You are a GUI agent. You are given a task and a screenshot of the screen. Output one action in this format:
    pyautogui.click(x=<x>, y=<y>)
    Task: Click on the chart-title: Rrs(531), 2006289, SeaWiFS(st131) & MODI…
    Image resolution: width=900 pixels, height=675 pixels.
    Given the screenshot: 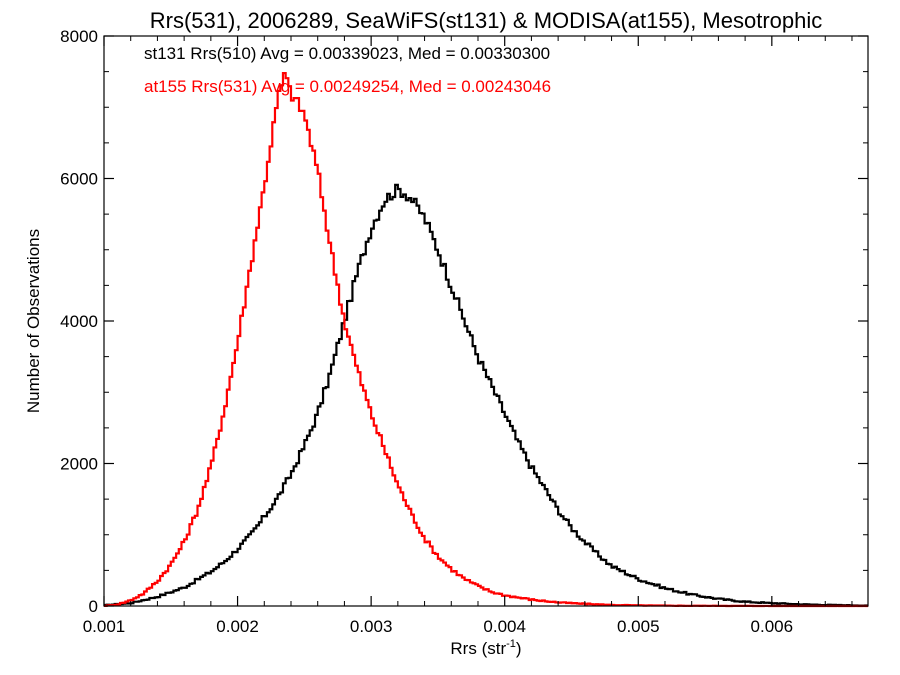 What is the action you would take?
    pyautogui.click(x=486, y=20)
    